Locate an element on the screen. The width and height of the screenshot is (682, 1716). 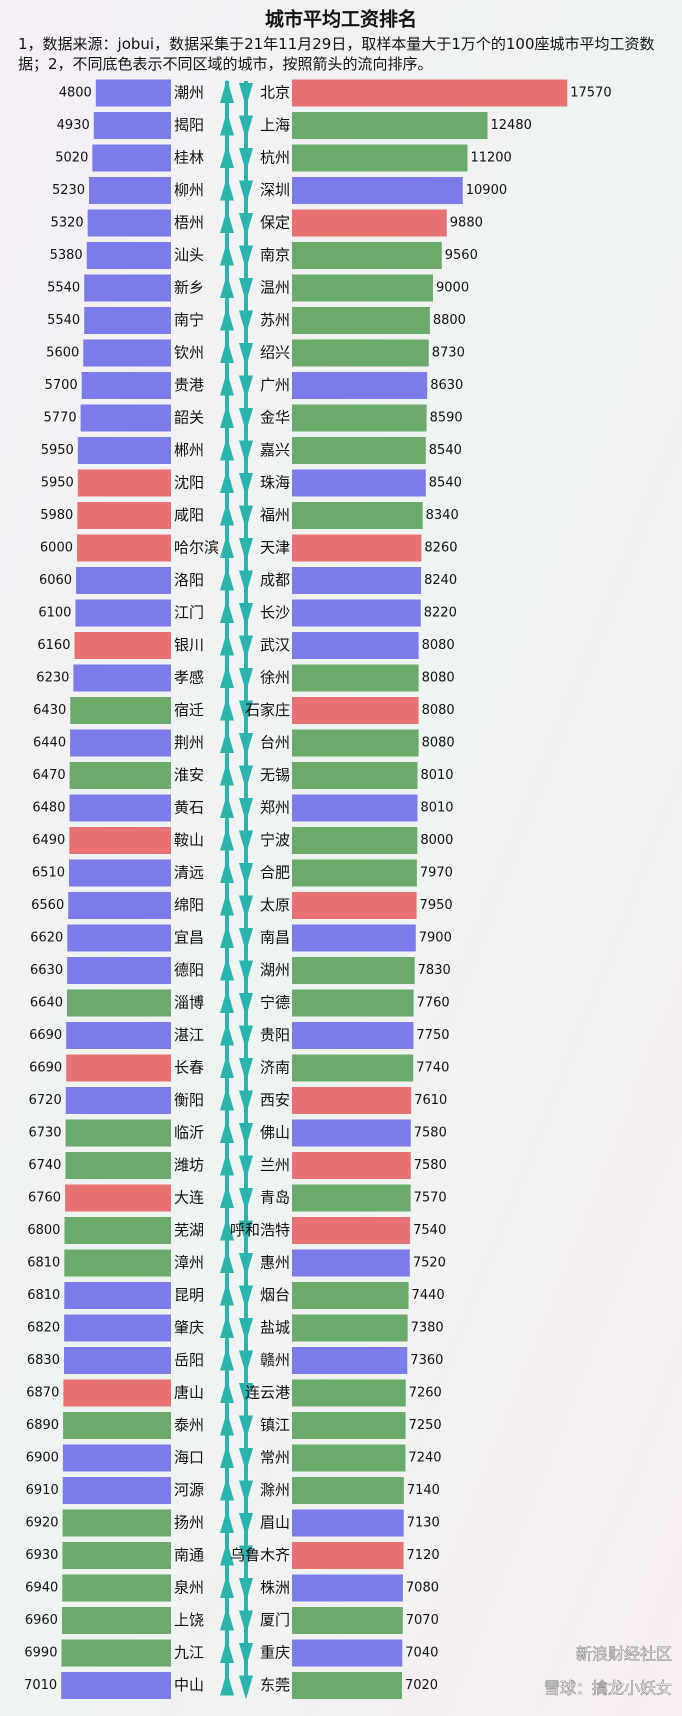
value-label: 7010 is located at coordinates (40, 1685).